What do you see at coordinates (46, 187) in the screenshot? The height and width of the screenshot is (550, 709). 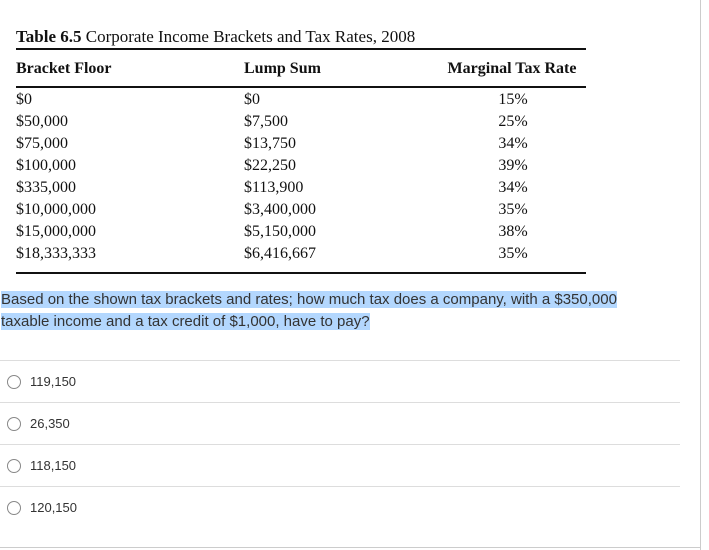 I see `table-cell: $335,000` at bounding box center [46, 187].